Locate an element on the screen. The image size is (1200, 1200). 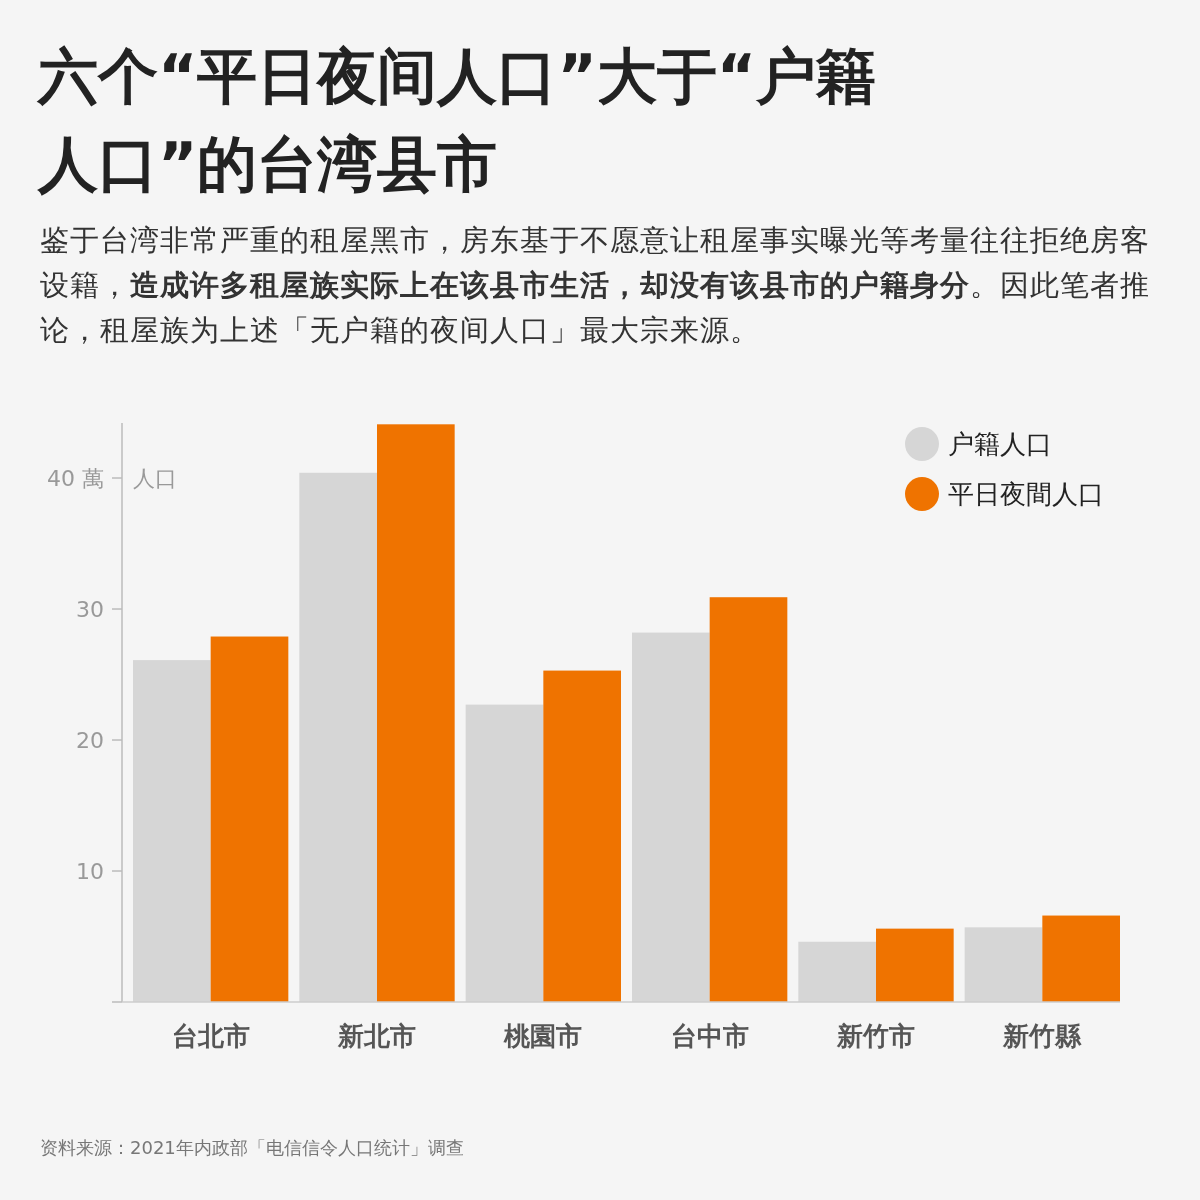
text: 鉴于台湾非常严重的租屋黑市，房东基于不愿意让租屋事实曝光等考量往往拒绝房客设籍，造成许多租屋族实际上在该县市生活，却没有该县市的户籍身分。因此笔者推论，租屋族为上述「无户籍的夜间人口」最大宗来源。 is located at coordinates (595, 285).